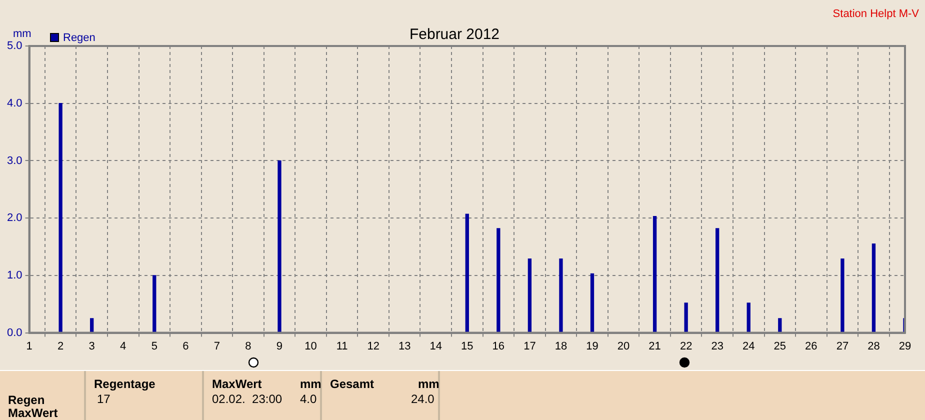 The width and height of the screenshot is (925, 420). I want to click on text: Regen, so click(26, 400).